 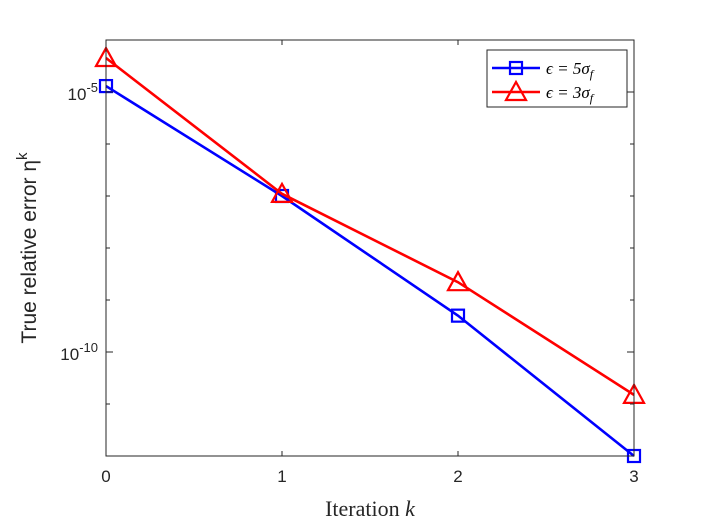 I want to click on legend-label: ϵ = 5σf, so click(x=570, y=70).